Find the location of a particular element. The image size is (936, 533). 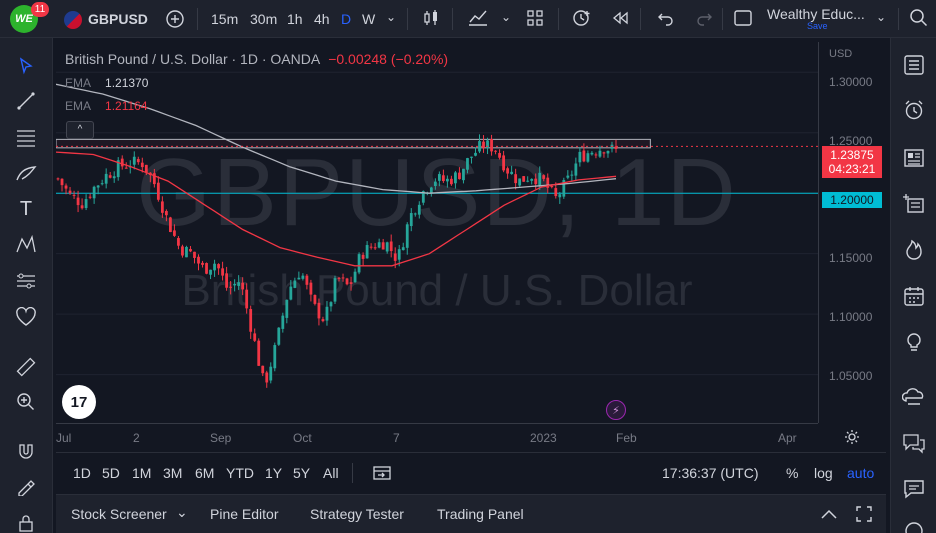

fib-retracement-icon is located at coordinates (26, 137).